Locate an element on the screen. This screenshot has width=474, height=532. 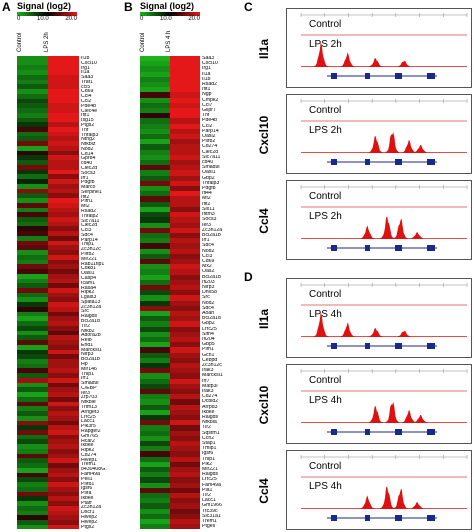
gene-label: Ccl3 is located at coordinates (86, 230).